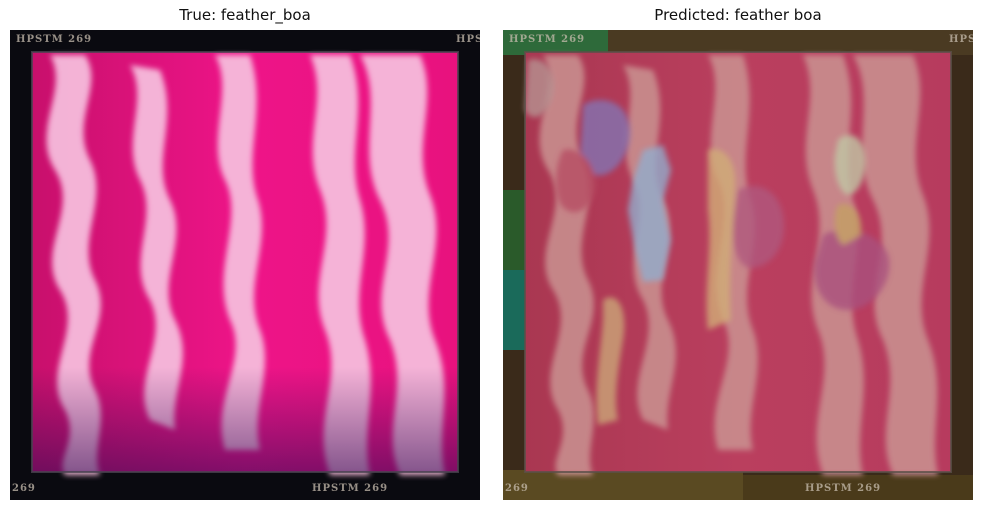  I want to click on true-label-title: True: feather_boa, so click(245, 15).